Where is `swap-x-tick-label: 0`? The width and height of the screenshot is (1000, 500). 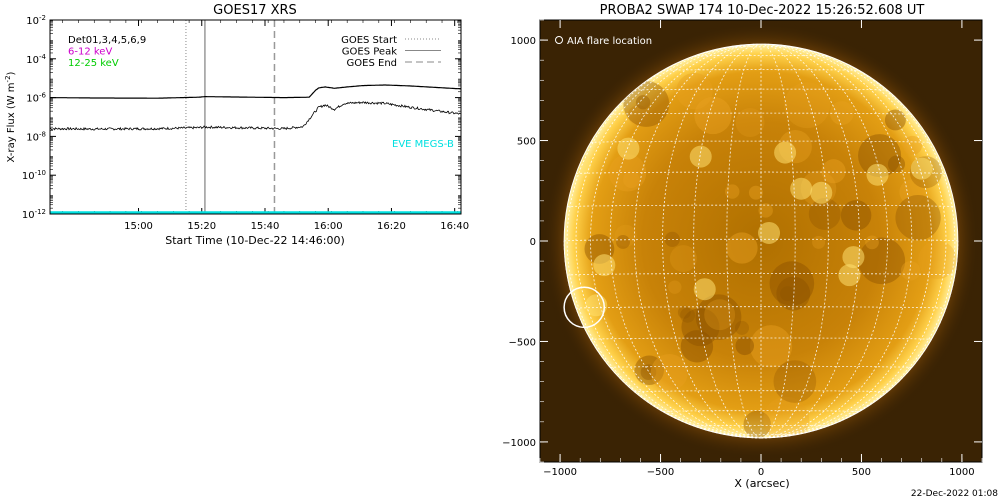
swap-x-tick-label: 0 is located at coordinates (761, 472).